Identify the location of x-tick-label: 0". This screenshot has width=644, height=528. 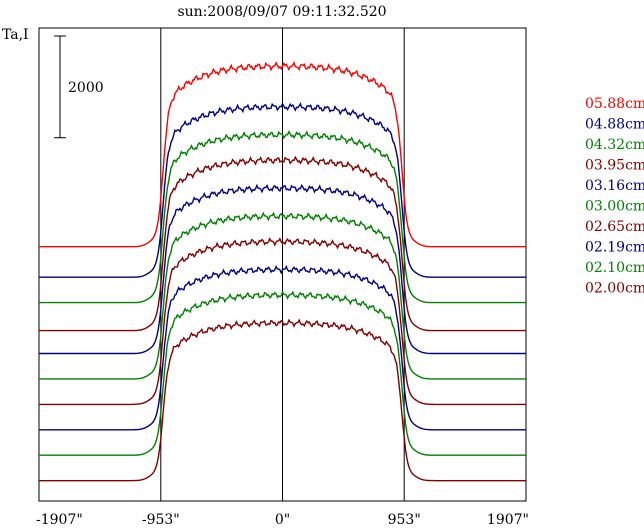
(282, 520).